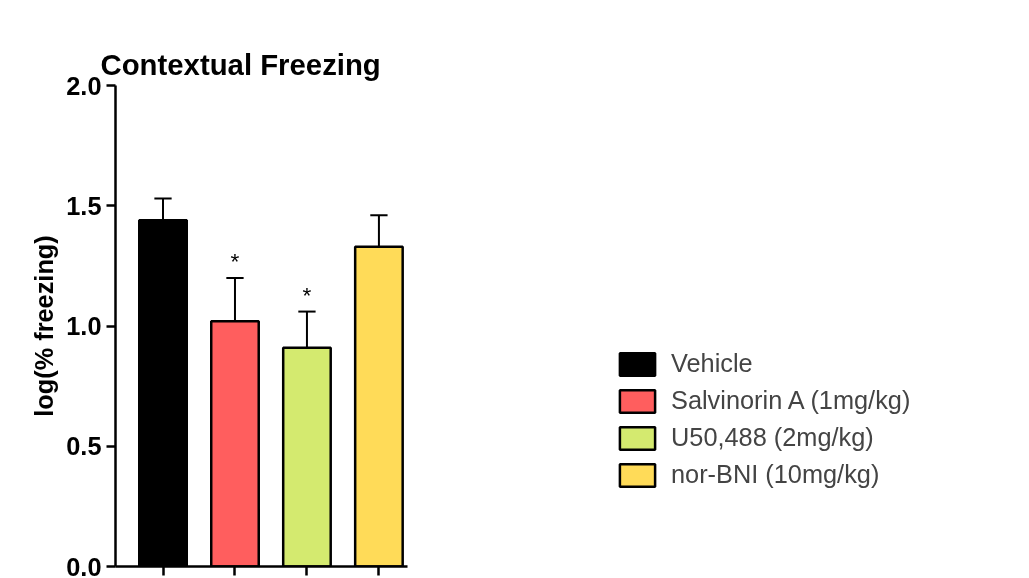 The width and height of the screenshot is (1029, 578). What do you see at coordinates (772, 437) in the screenshot?
I see `legend-label: U50,488 (2mg/kg)` at bounding box center [772, 437].